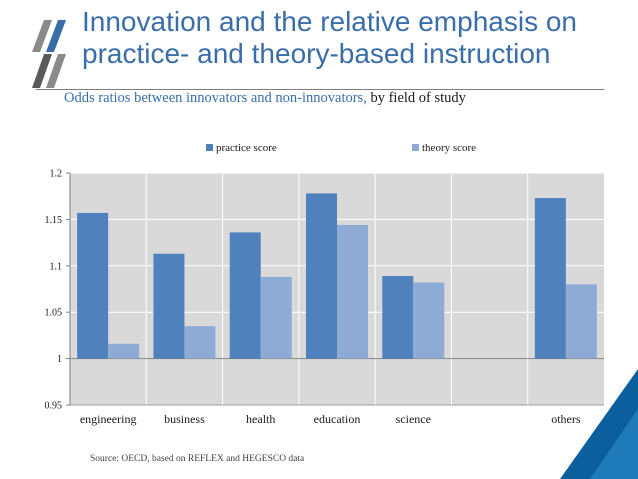 Image resolution: width=638 pixels, height=479 pixels. Describe the element at coordinates (209, 147) in the screenshot. I see `legend-swatch-practice` at that location.